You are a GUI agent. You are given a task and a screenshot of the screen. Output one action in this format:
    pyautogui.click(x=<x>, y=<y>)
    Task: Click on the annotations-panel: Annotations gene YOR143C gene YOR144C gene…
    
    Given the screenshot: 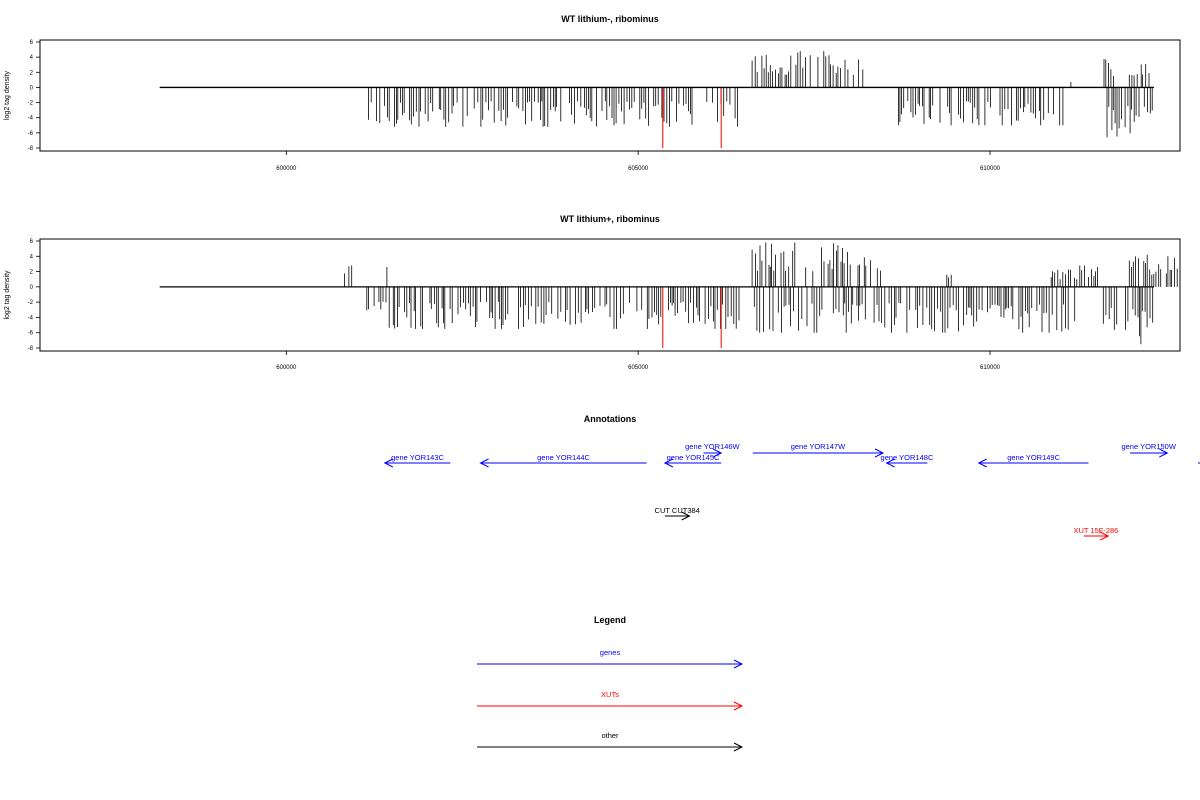 What is the action you would take?
    pyautogui.click(x=791, y=477)
    